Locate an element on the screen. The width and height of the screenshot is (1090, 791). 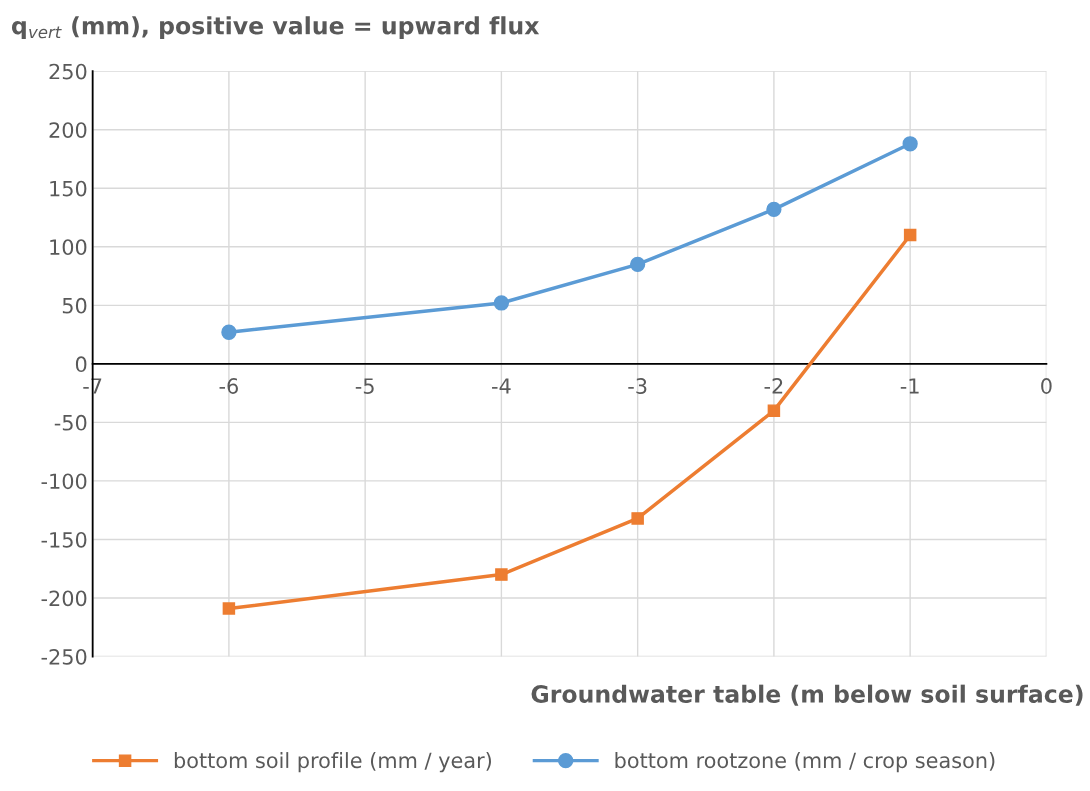
y-tick-label: 200 is located at coordinates (68, 130).